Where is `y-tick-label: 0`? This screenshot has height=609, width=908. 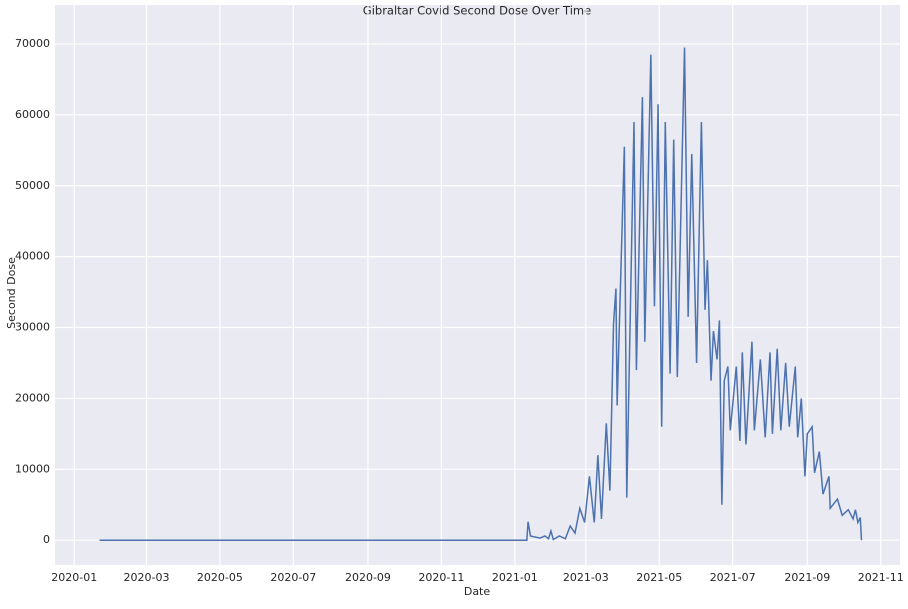 y-tick-label: 0 is located at coordinates (46, 539).